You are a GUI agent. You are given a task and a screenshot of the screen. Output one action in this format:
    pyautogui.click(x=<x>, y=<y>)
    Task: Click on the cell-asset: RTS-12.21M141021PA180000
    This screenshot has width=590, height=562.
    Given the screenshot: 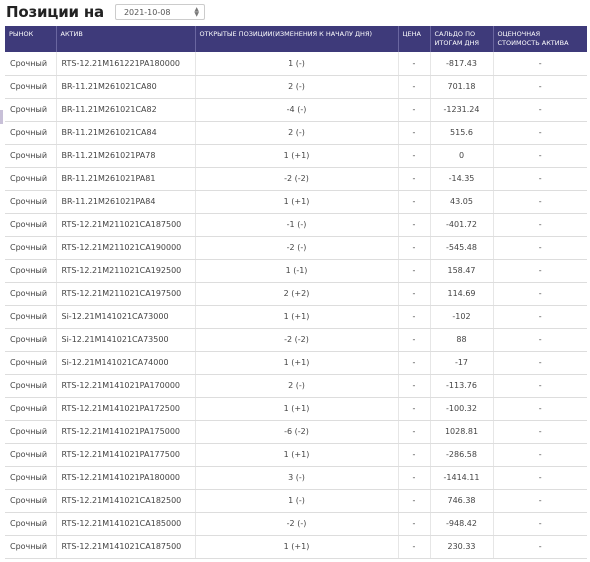 What is the action you would take?
    pyautogui.click(x=126, y=478)
    